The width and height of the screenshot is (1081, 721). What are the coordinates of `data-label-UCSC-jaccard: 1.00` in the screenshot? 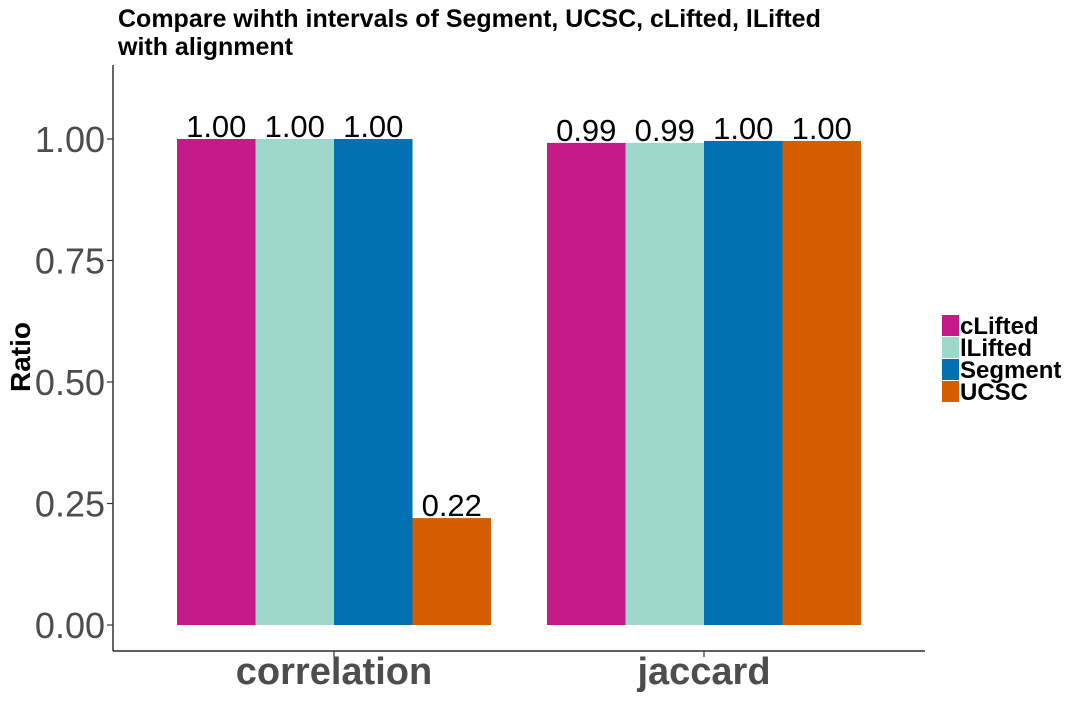 It's located at (822, 128).